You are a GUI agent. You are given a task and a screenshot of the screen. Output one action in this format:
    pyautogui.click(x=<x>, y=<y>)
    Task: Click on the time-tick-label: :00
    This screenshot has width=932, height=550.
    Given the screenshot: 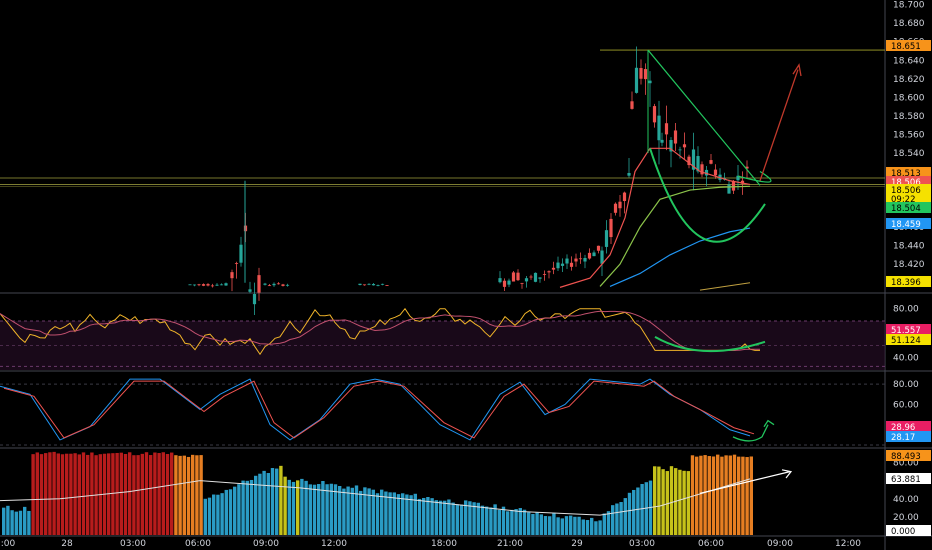 What is the action you would take?
    pyautogui.click(x=8, y=544)
    